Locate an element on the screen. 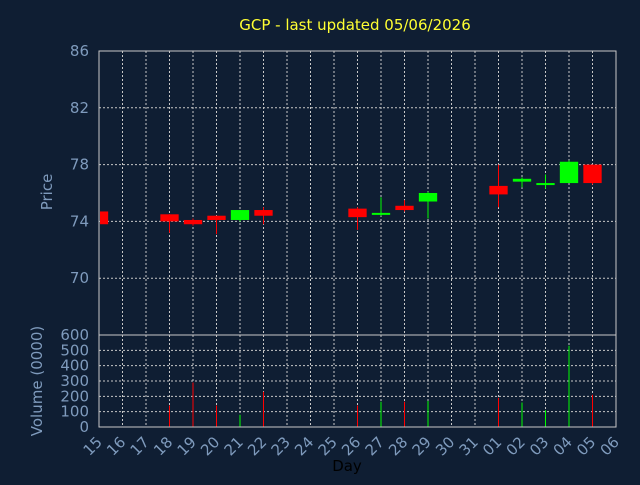  chart-title: GCP - last updated 05/06/2026 is located at coordinates (355, 25).